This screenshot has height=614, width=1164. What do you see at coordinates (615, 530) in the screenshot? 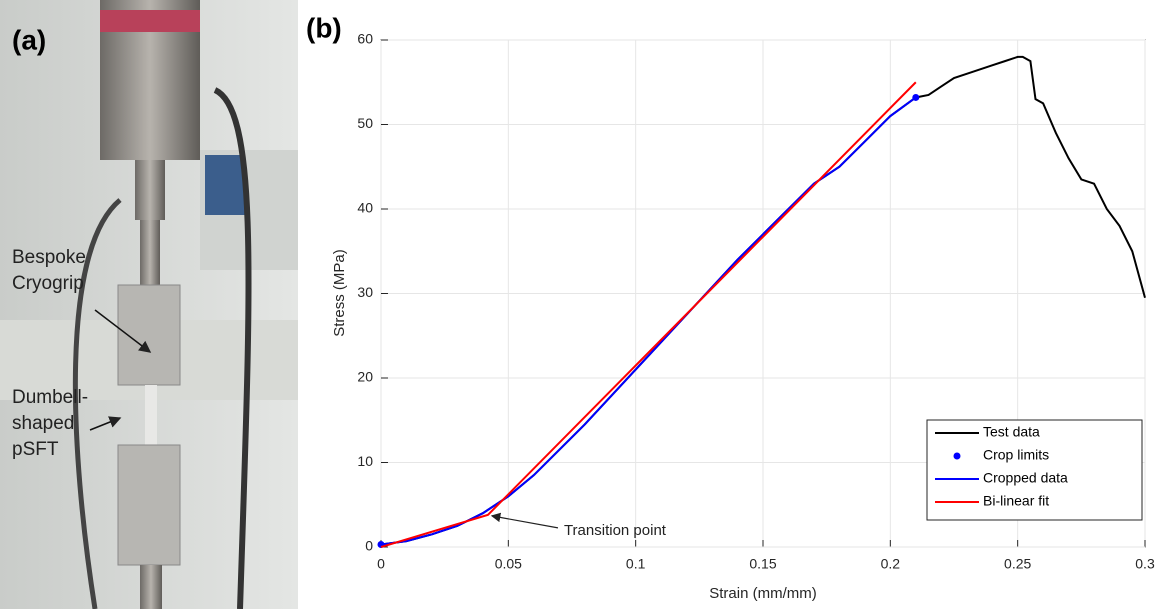
I see `annotation-text: Transition point` at bounding box center [615, 530].